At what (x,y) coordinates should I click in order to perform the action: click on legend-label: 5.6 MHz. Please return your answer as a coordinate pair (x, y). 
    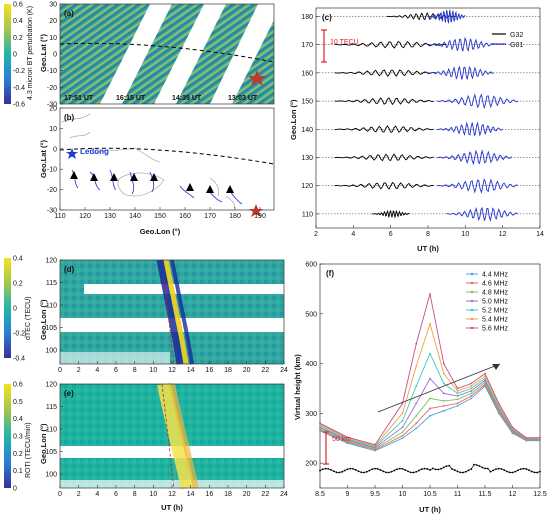
    Looking at the image, I should click on (495, 329).